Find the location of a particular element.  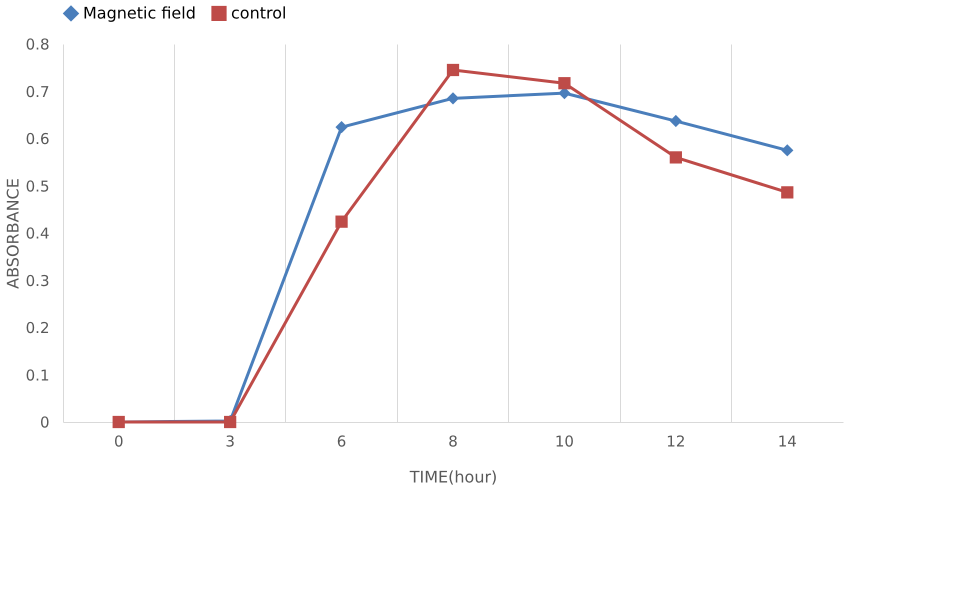

x-tick-label: 14 is located at coordinates (787, 441).